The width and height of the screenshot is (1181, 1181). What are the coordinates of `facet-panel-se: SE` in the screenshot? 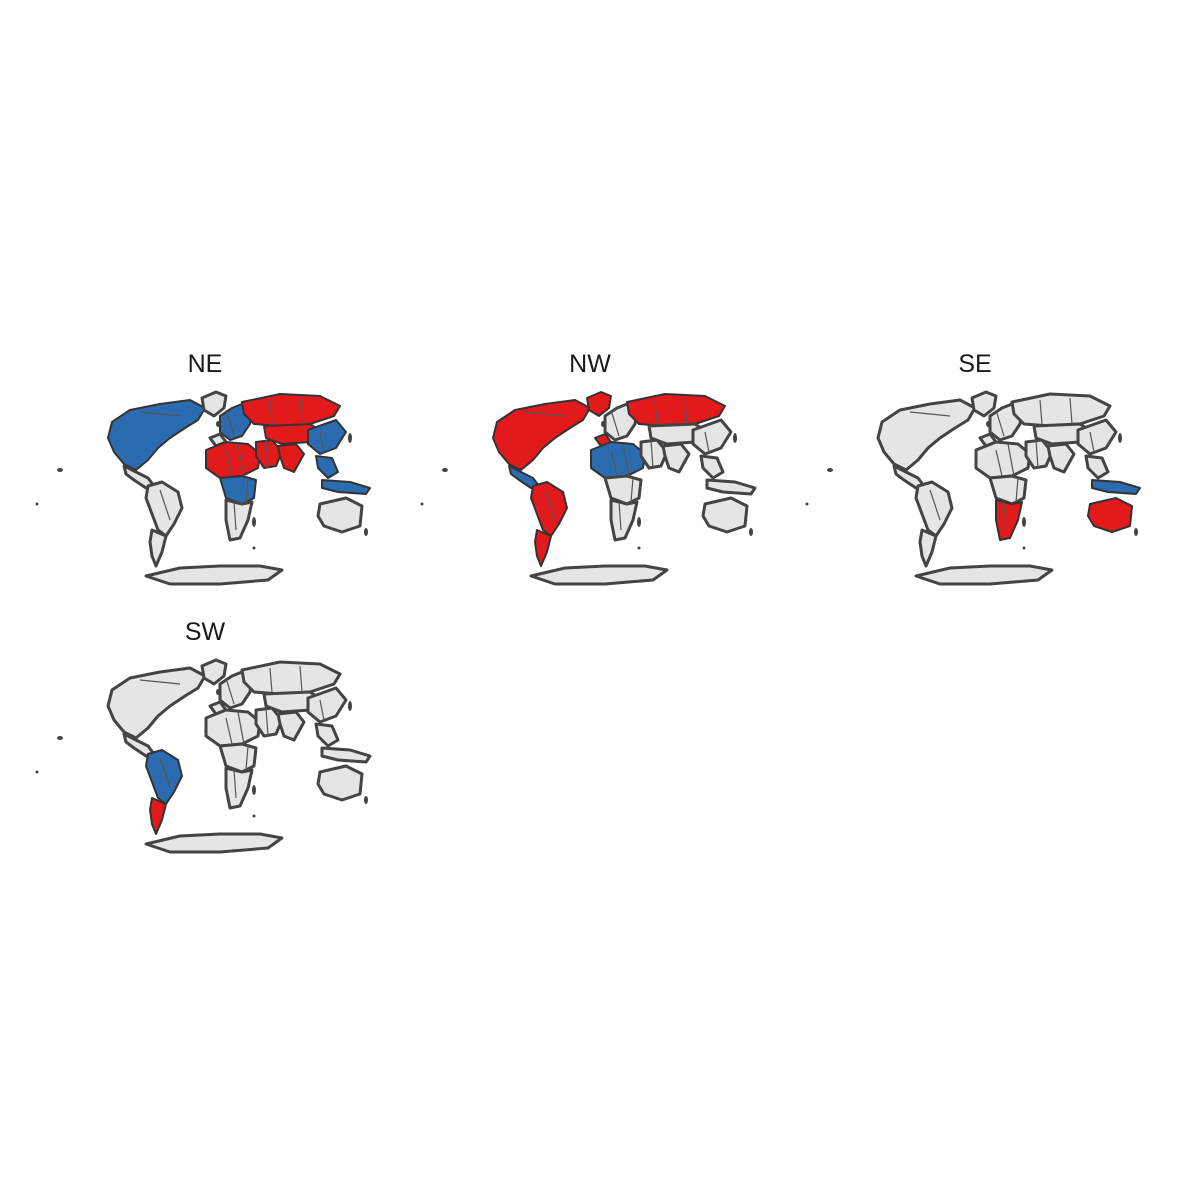 It's located at (975, 475).